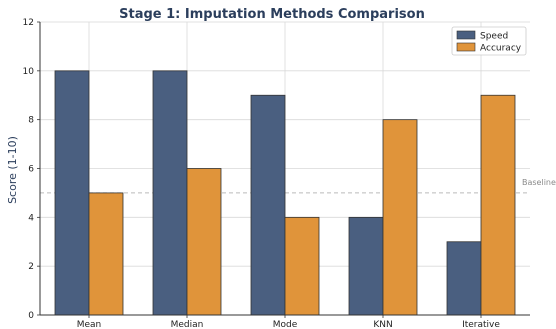  Describe the element at coordinates (89, 324) in the screenshot. I see `x-tick-label: Mean` at that location.